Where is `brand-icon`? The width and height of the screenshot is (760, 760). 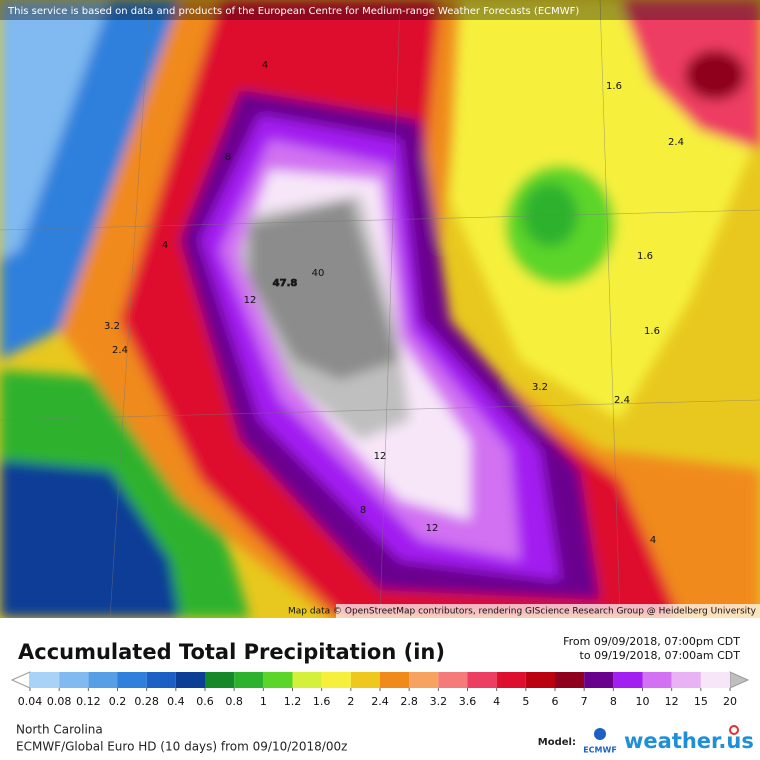
brand-icon is located at coordinates (734, 730).